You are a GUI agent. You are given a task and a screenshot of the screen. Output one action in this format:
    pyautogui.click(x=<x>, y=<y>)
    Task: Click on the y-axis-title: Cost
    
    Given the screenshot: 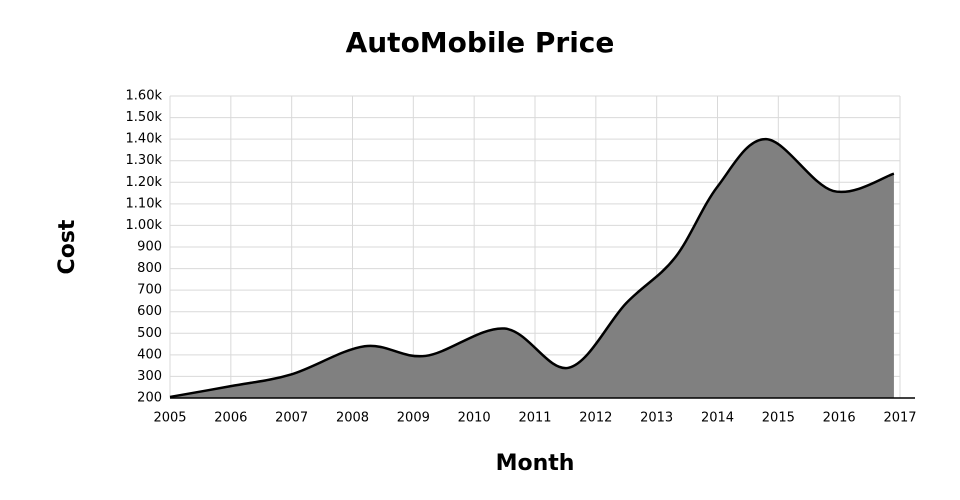 What is the action you would take?
    pyautogui.click(x=67, y=246)
    